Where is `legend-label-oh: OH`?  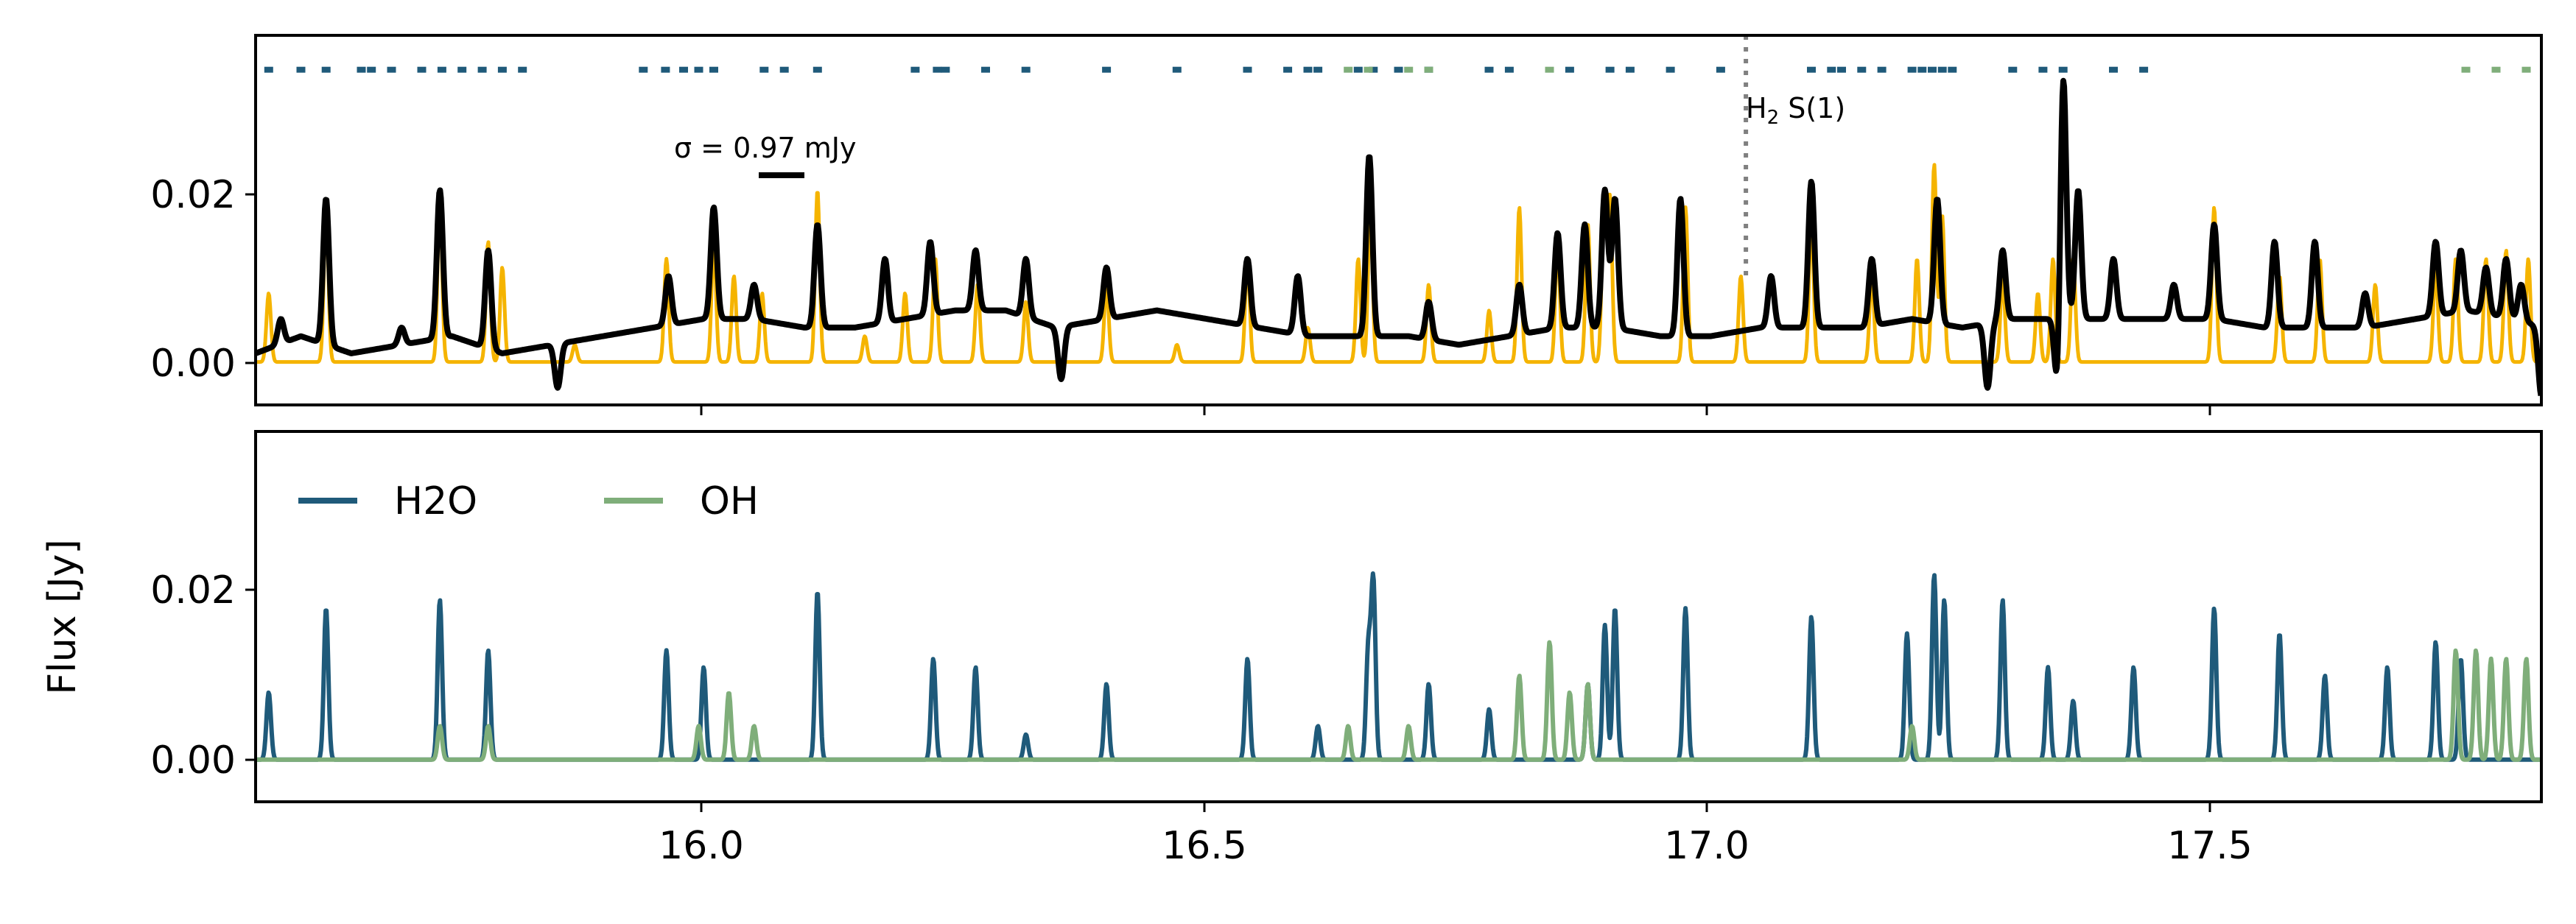 legend-label-oh: OH is located at coordinates (729, 501).